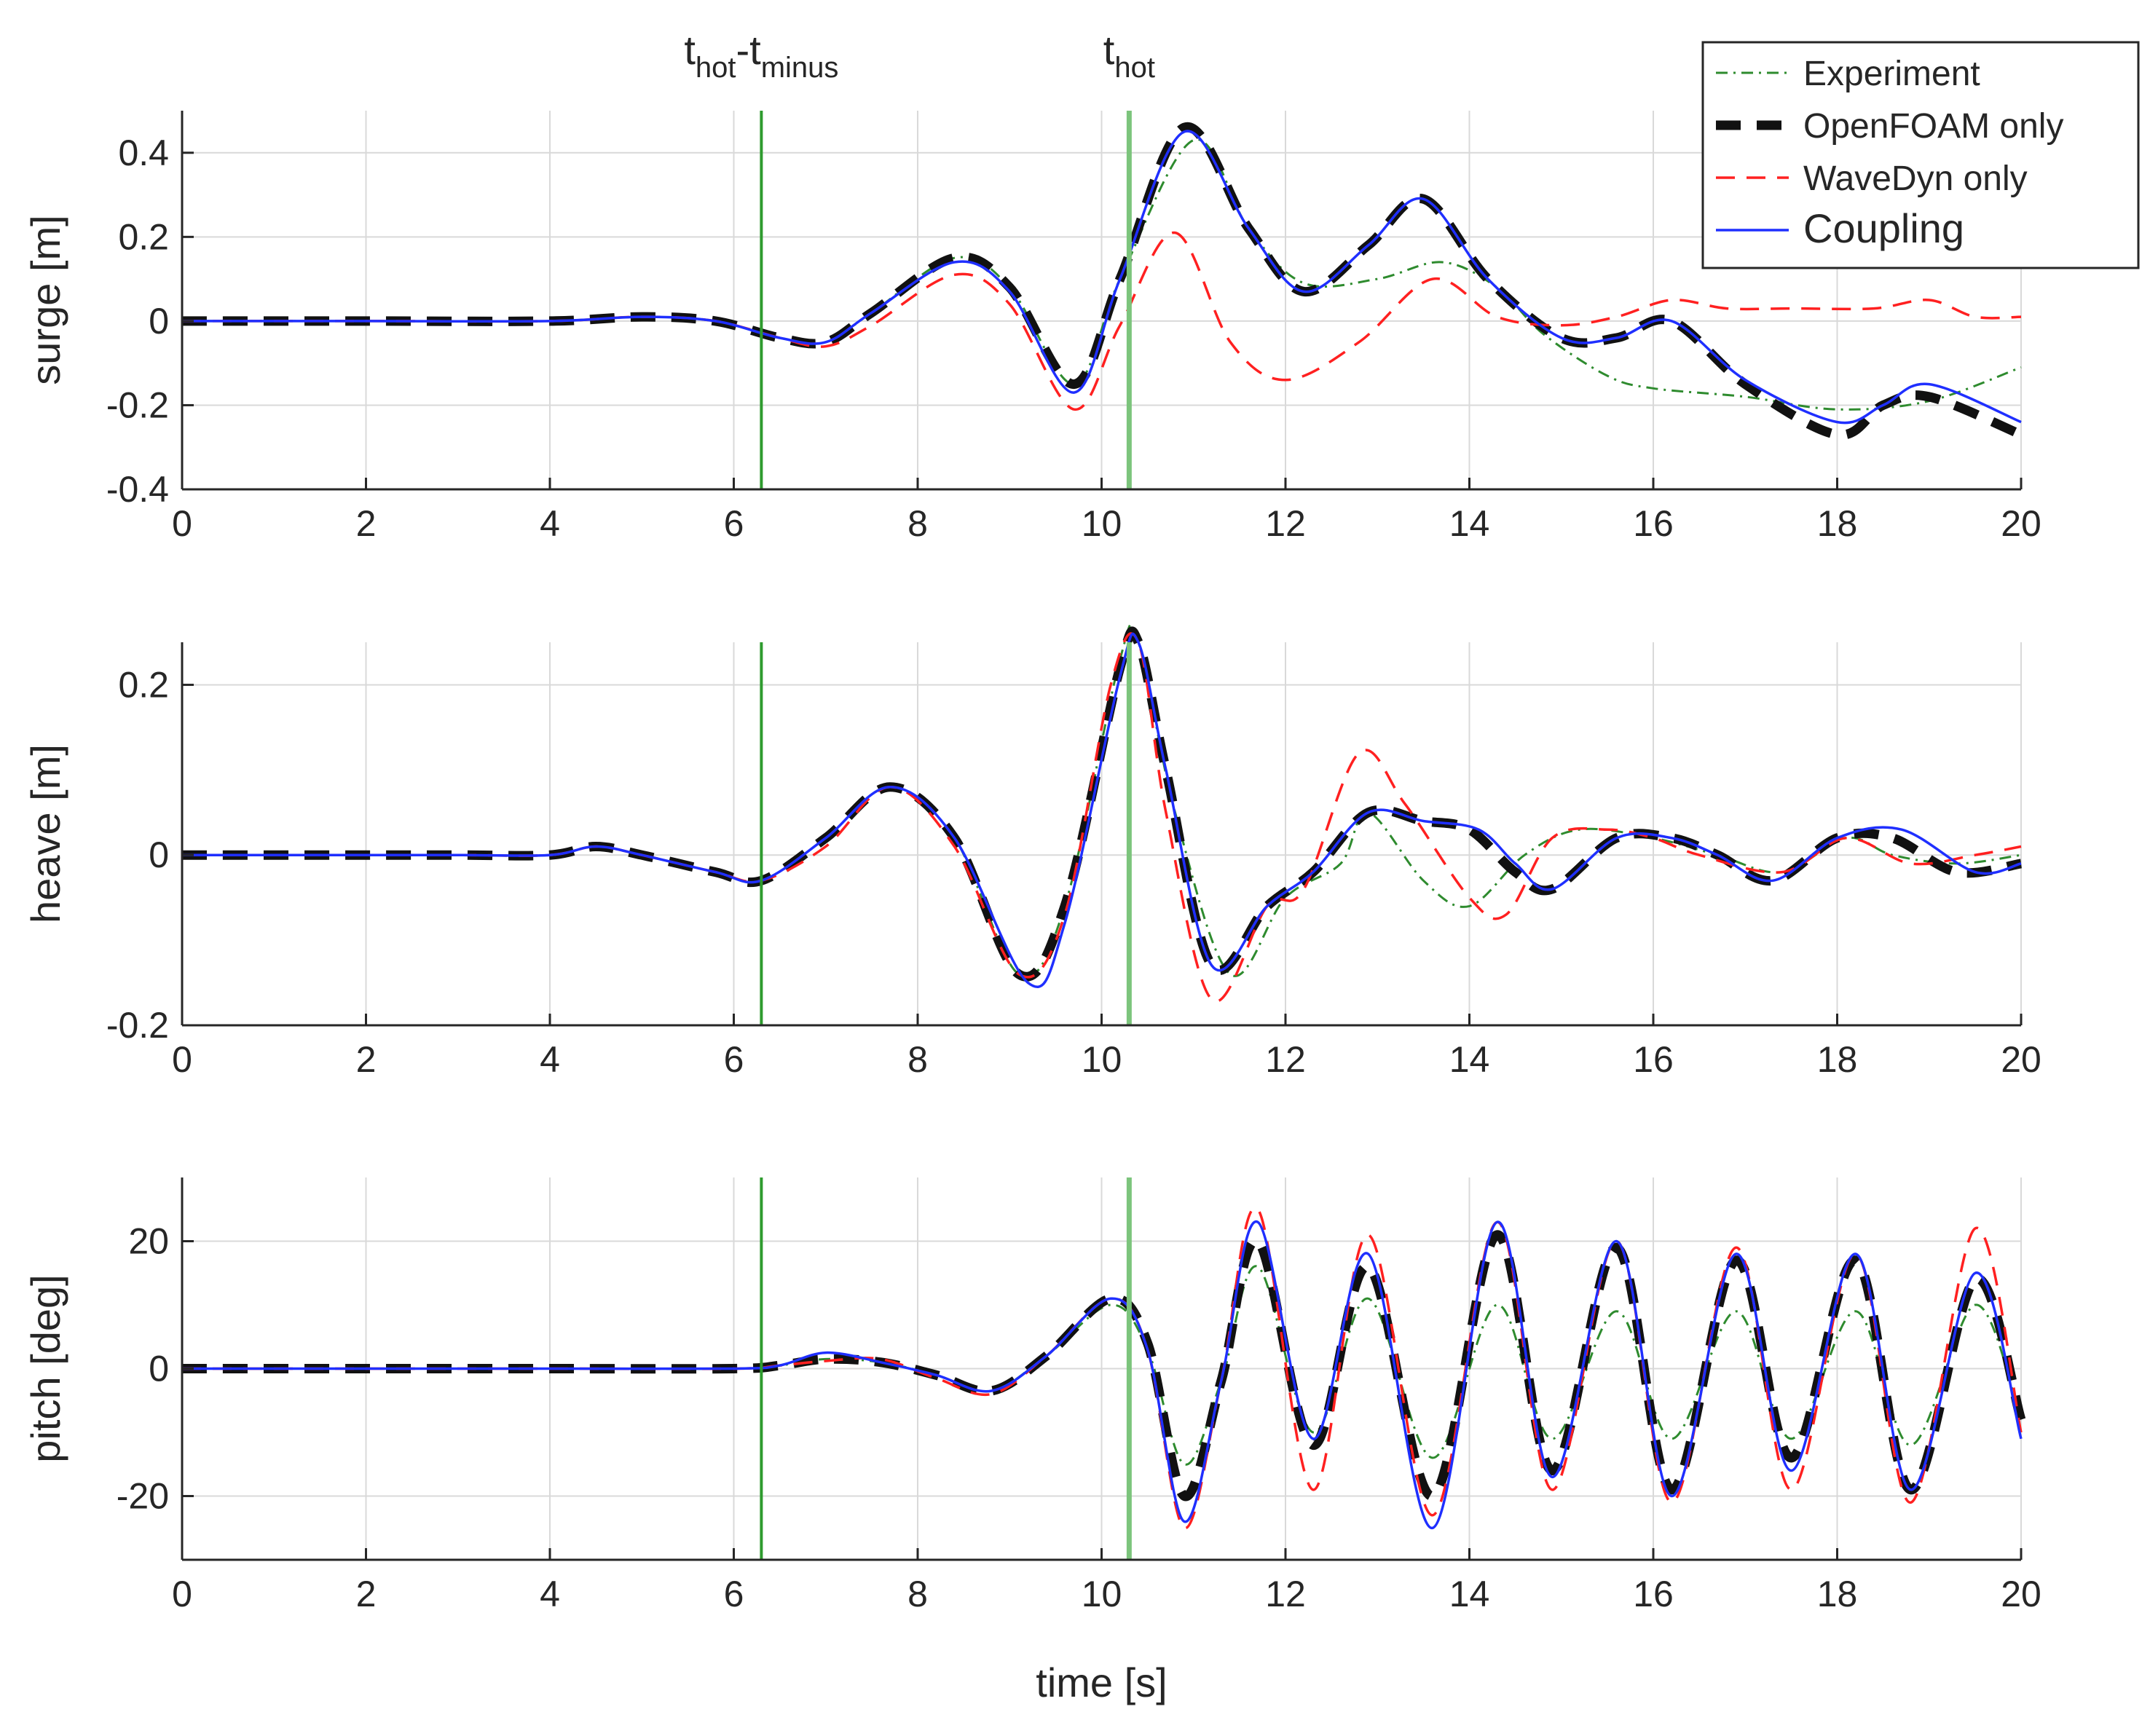  Describe the element at coordinates (137, 405) in the screenshot. I see `subplot-surge-y-tick-label: -0.2` at that location.